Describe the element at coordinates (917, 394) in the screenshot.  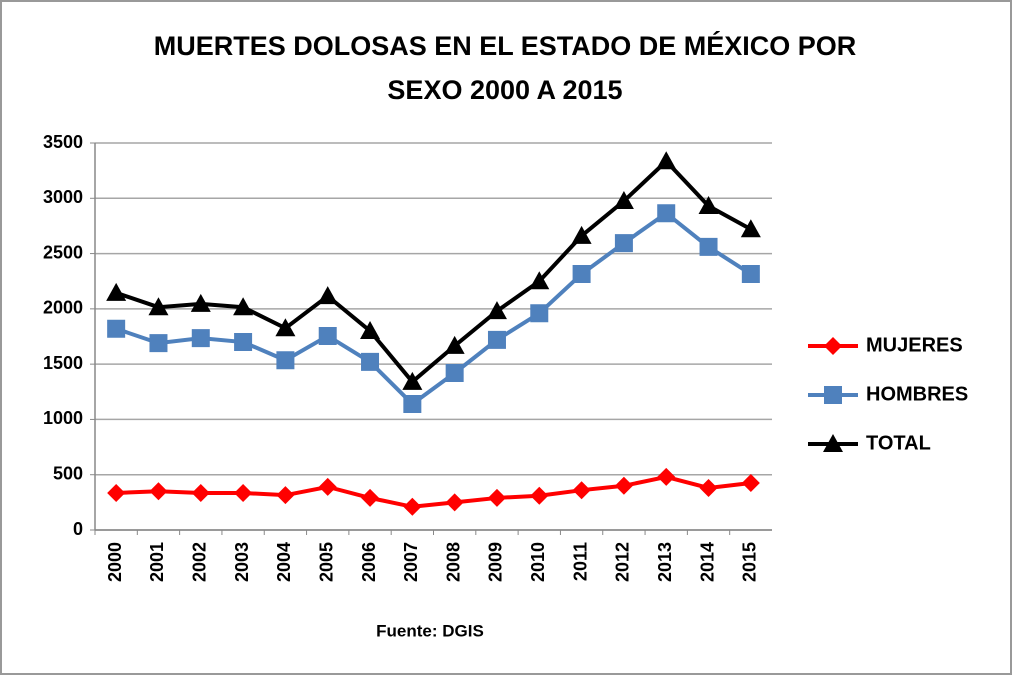
I see `legend-label: HOMBRES` at that location.